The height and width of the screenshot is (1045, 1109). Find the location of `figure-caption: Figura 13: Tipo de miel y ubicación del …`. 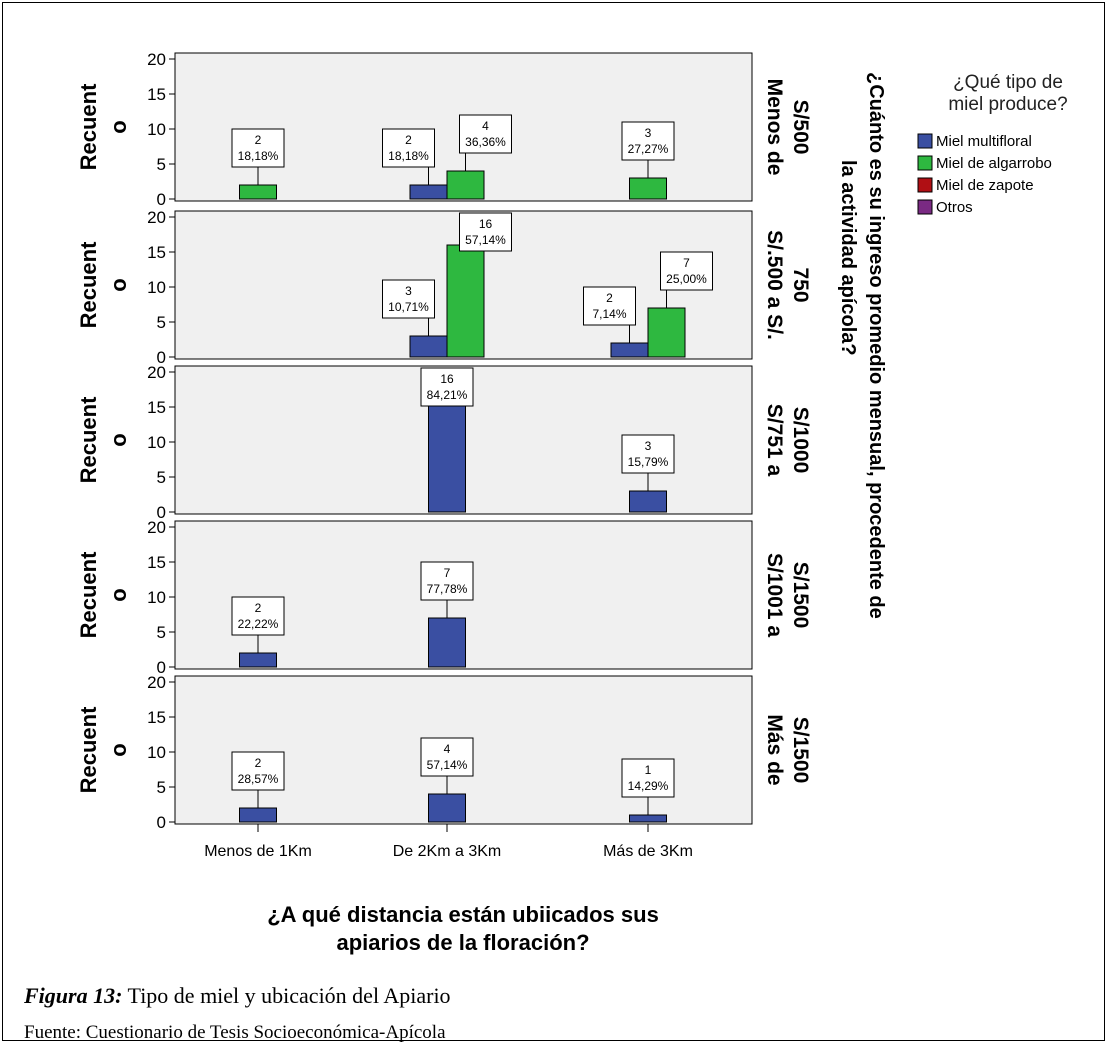

figure-caption: Figura 13: Tipo de miel y ubicación del … is located at coordinates (237, 996).